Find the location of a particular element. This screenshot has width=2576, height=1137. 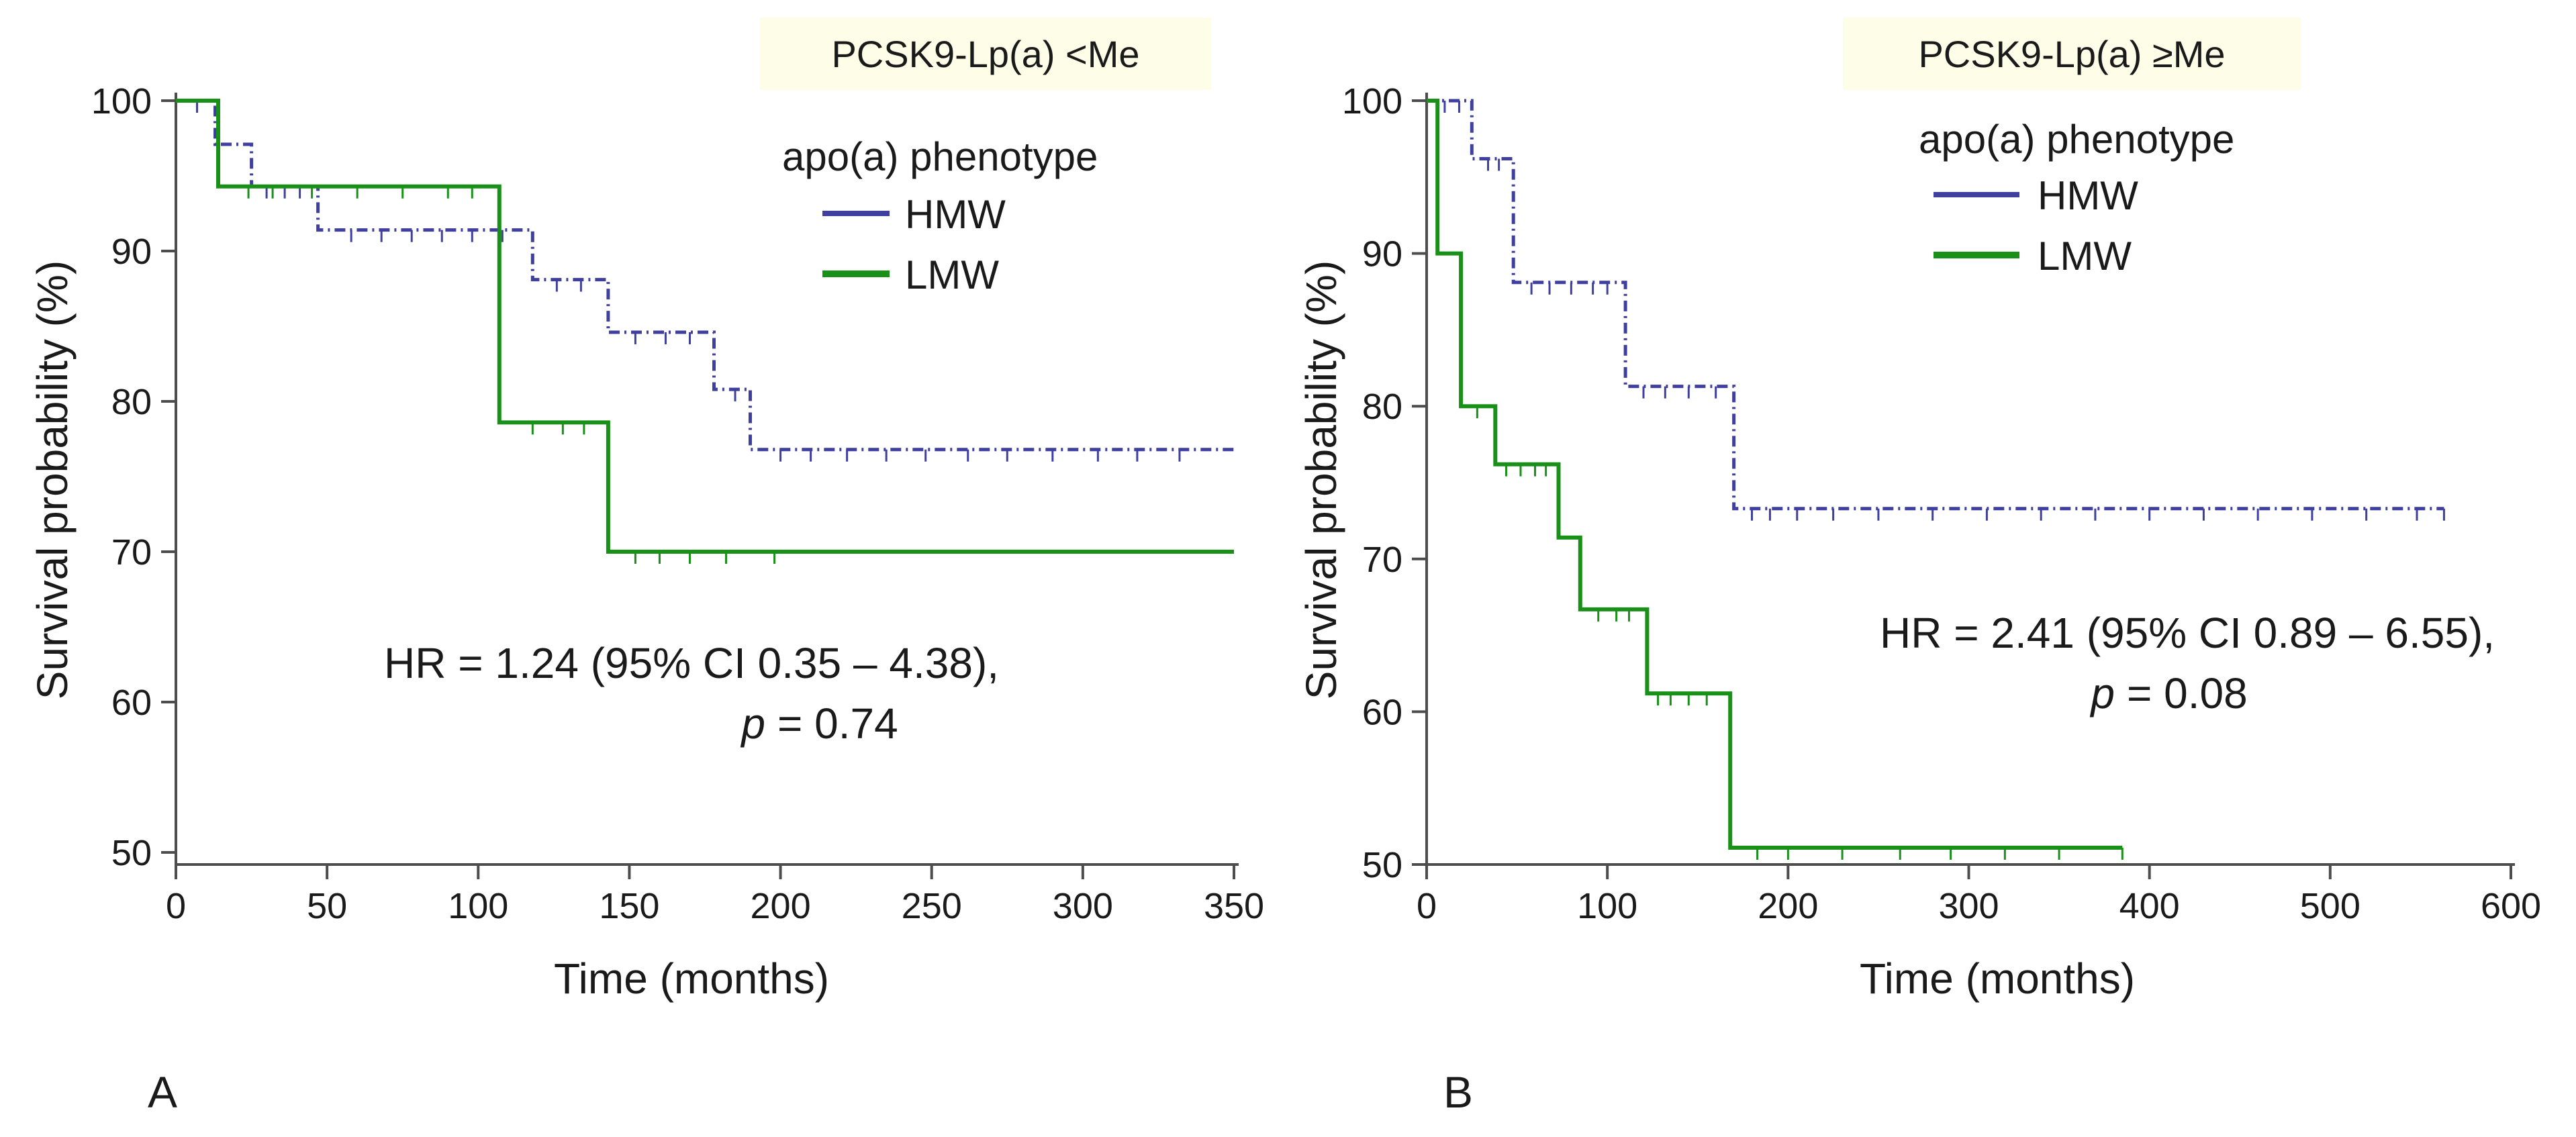

panel-a-x-tick-label: 100 is located at coordinates (478, 906).